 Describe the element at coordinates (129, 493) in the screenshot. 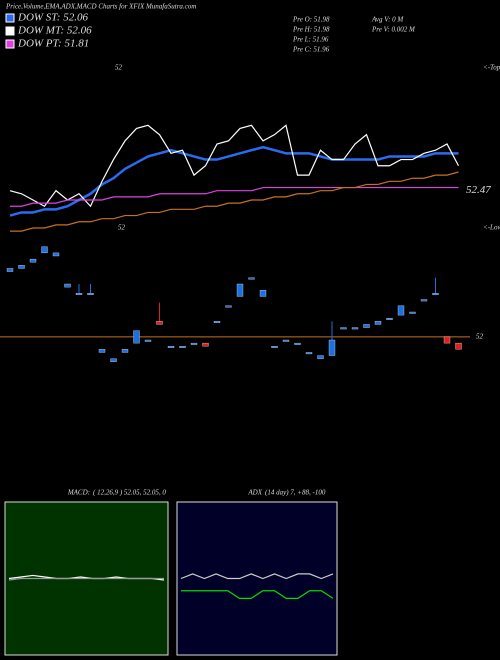

I see `panel-subtitle: ( 12,26,9 ) 52.05, 52.05, 0` at that location.